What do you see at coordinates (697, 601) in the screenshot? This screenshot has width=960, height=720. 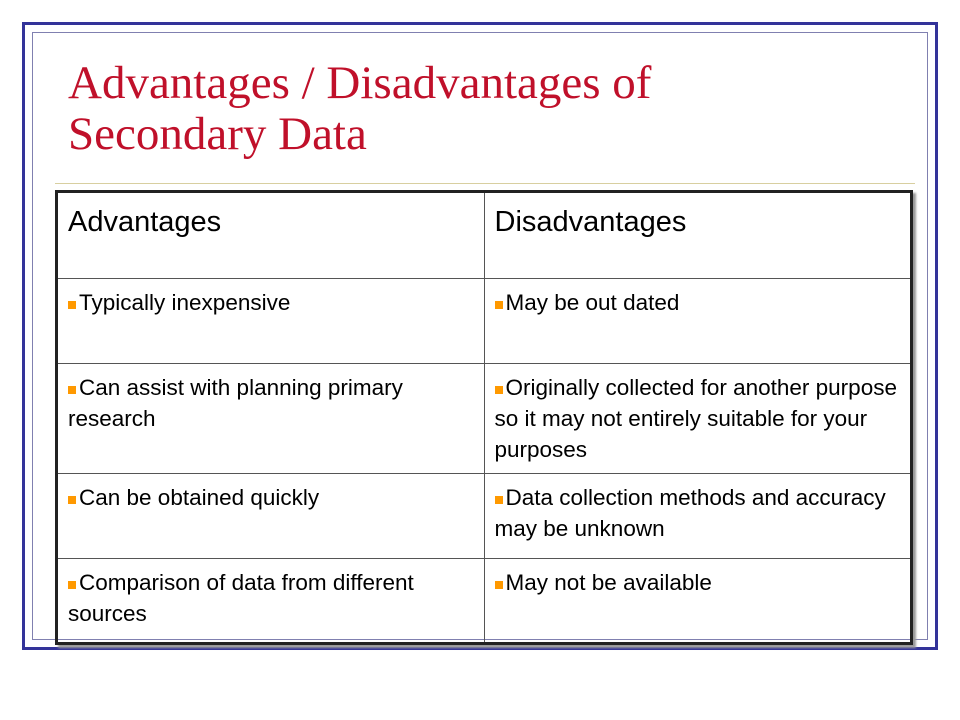 I see `table-cell: May not be available` at bounding box center [697, 601].